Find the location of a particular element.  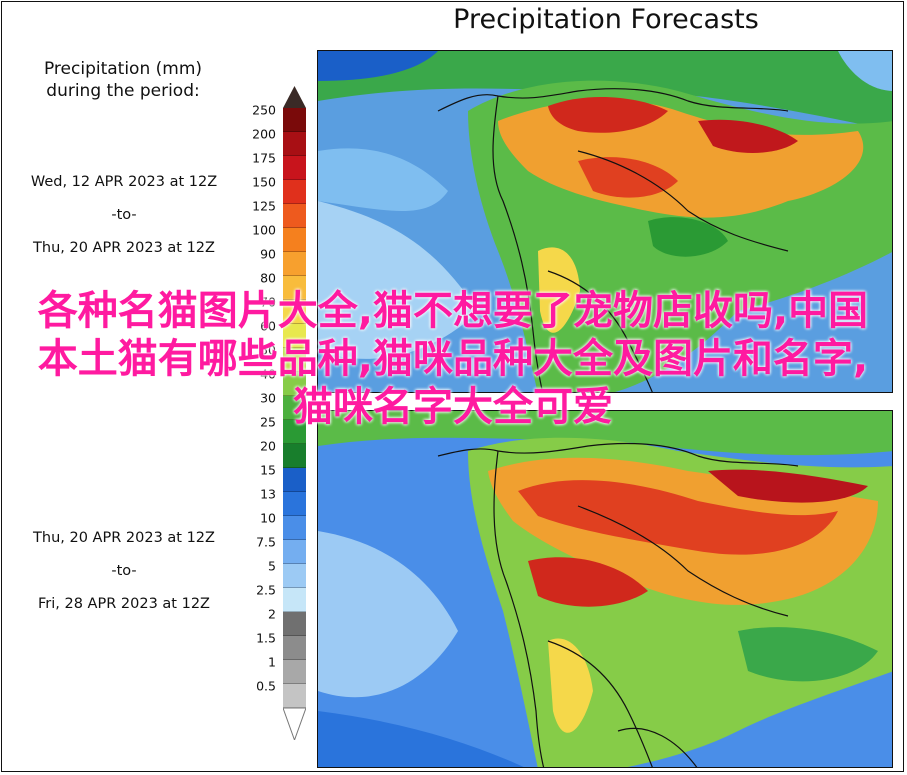

colorbar-bottom-arrow is located at coordinates (294, 724).